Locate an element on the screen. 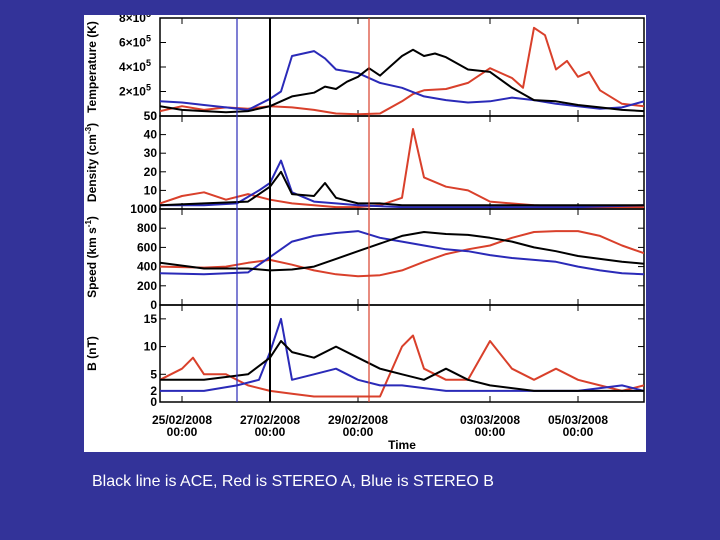  y-tick-label-1-2: 20 is located at coordinates (151, 172).